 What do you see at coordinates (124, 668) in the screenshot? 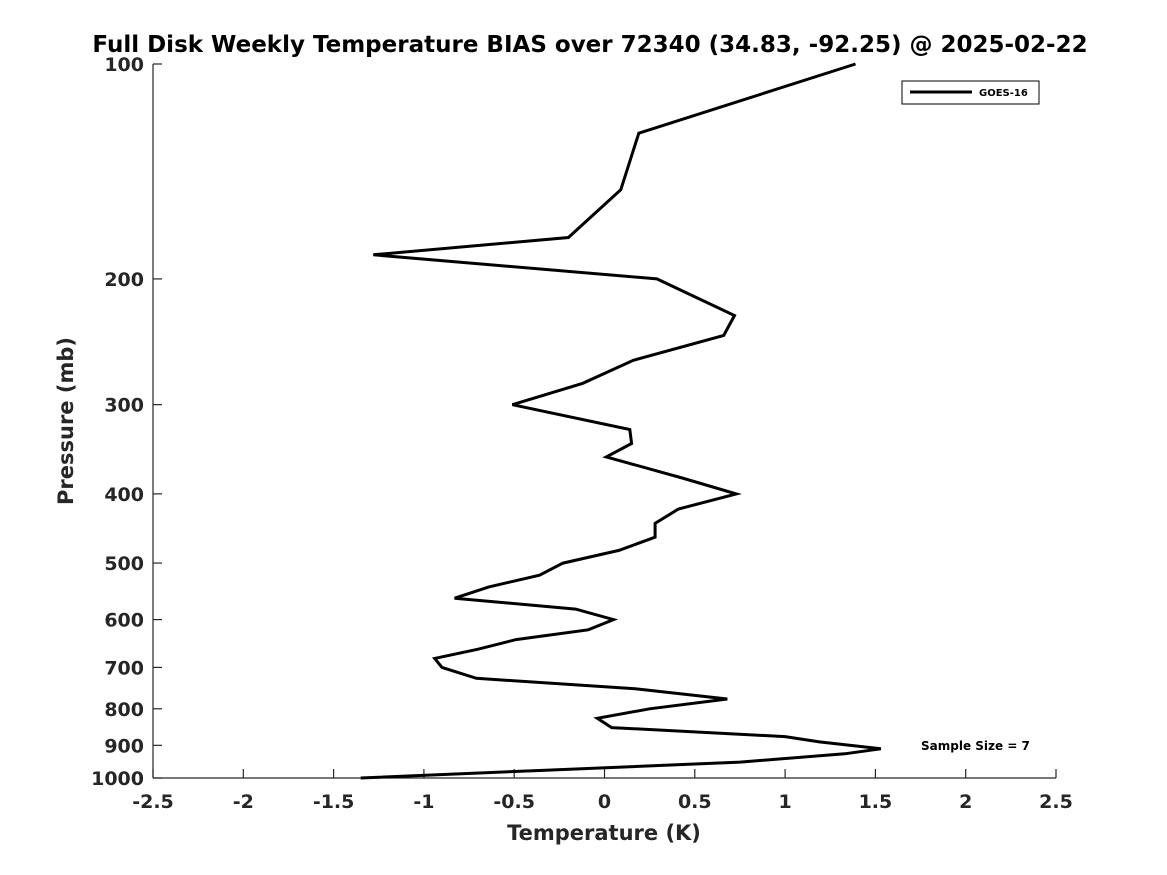
I see `y-tick-label: 700` at bounding box center [124, 668].